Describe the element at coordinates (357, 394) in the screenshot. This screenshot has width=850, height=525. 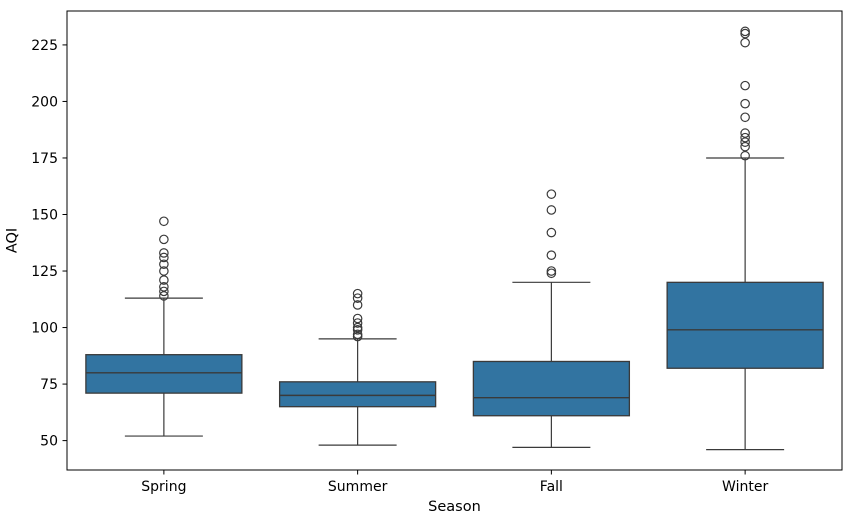
I see `box-summer` at that location.